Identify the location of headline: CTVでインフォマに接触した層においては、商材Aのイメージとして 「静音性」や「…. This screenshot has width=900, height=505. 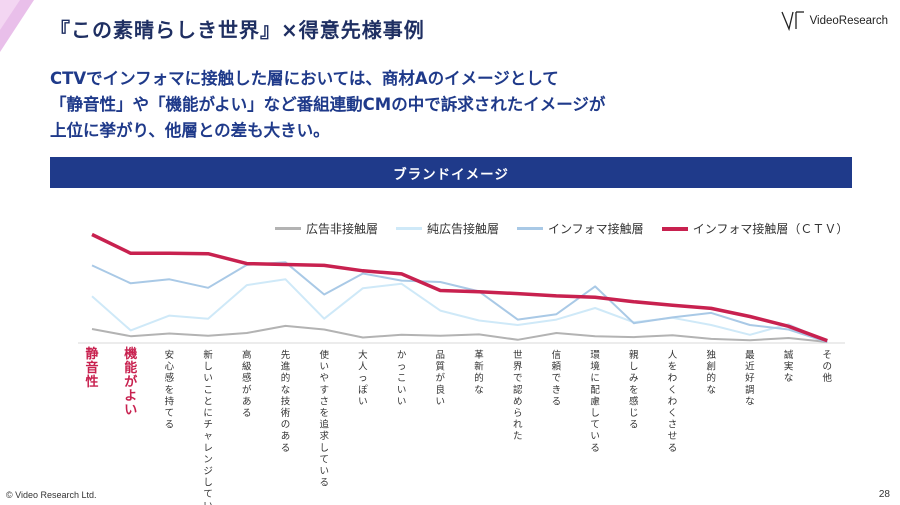
(450, 105).